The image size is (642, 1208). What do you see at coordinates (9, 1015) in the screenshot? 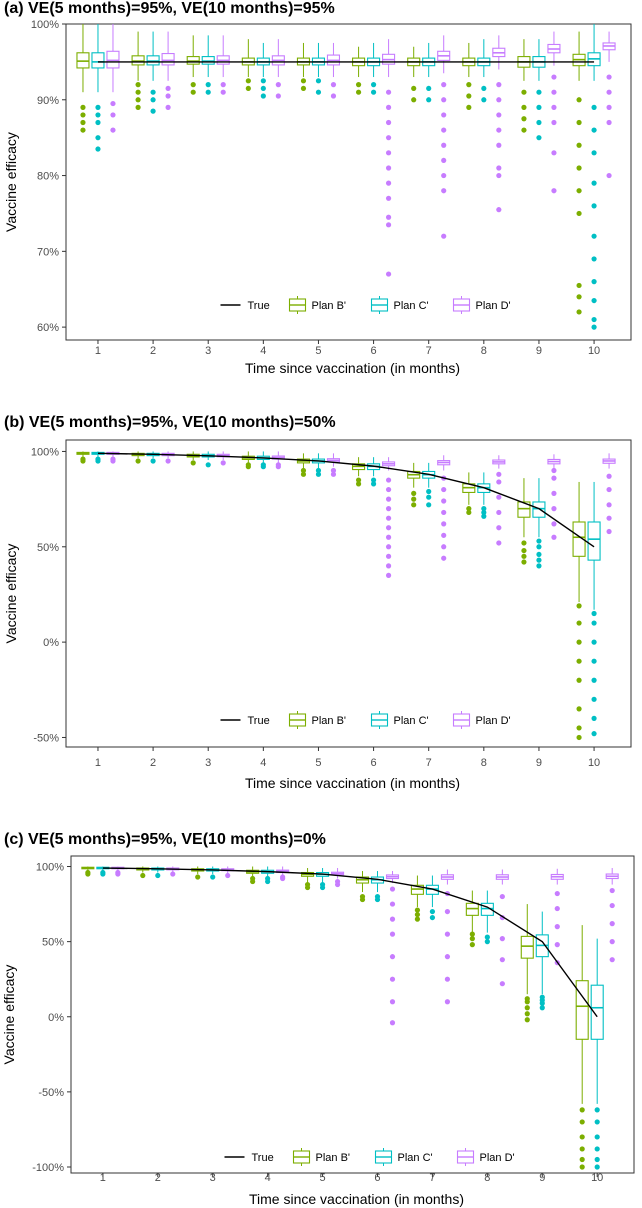
I see `y-axis-label: Vaccine efficacy` at bounding box center [9, 1015].